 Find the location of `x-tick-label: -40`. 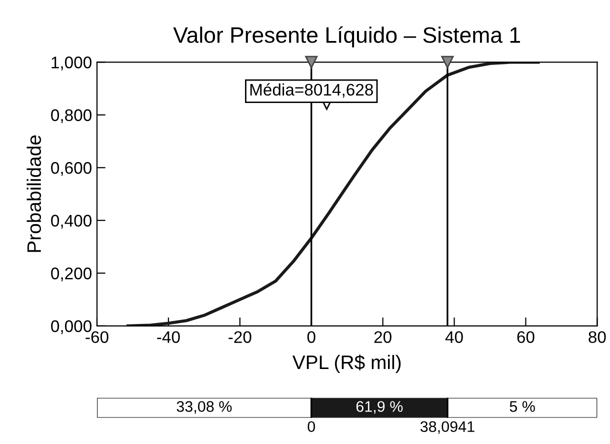

x-tick-label: -40 is located at coordinates (168, 337).